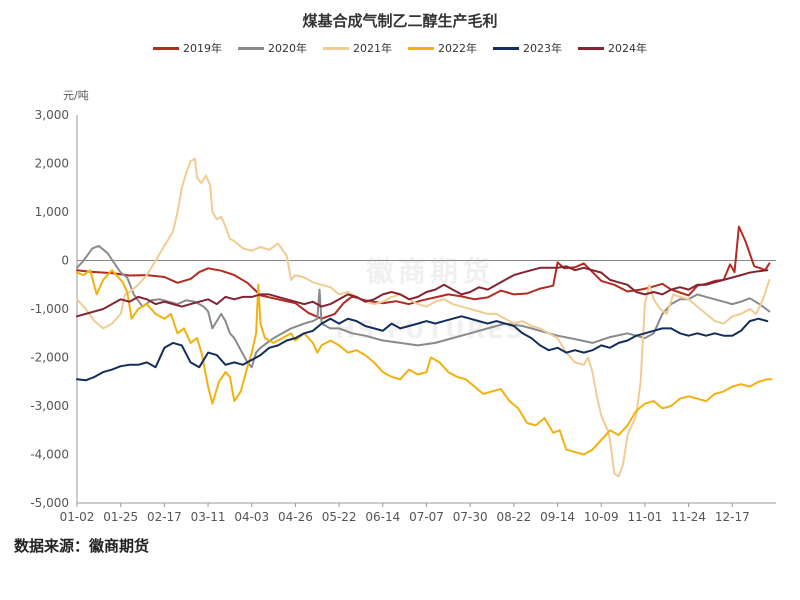 The image size is (800, 600). What do you see at coordinates (426, 517) in the screenshot?
I see `x-tick-label: 07-07` at bounding box center [426, 517].